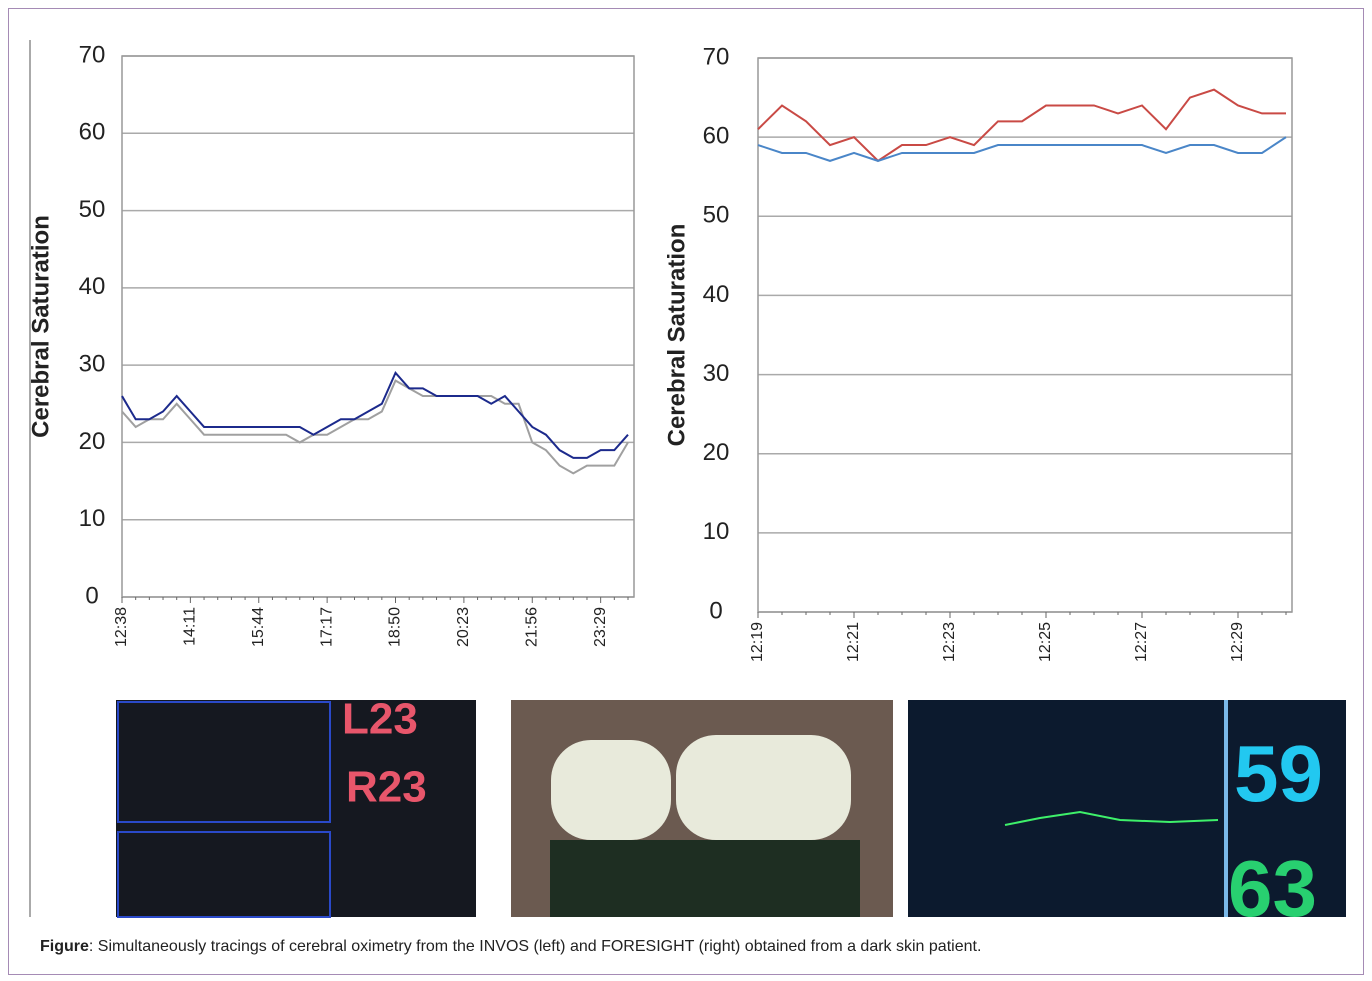 The height and width of the screenshot is (981, 1372). Describe the element at coordinates (380, 719) in the screenshot. I see `photo-text: L23` at that location.